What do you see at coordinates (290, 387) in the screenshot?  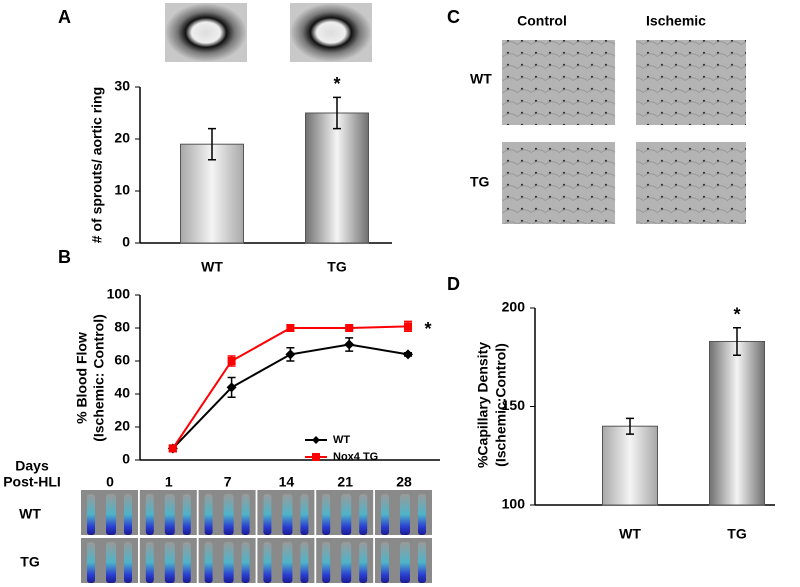 I see `series-line` at bounding box center [290, 387].